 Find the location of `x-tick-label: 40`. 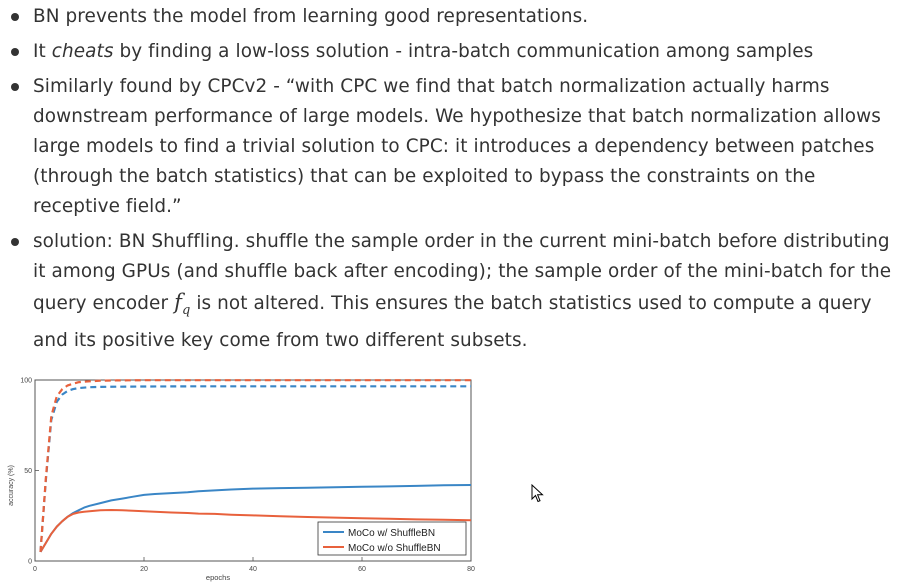

x-tick-label: 40 is located at coordinates (253, 569).